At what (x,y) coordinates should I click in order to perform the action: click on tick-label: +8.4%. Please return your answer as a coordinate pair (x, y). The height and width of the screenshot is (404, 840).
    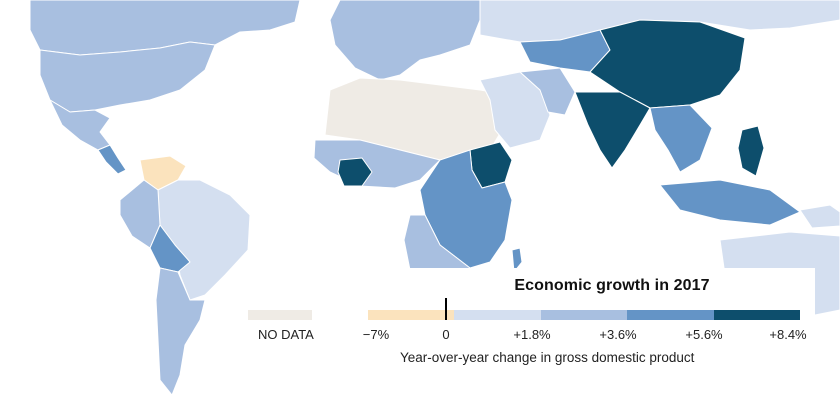
    Looking at the image, I should click on (788, 334).